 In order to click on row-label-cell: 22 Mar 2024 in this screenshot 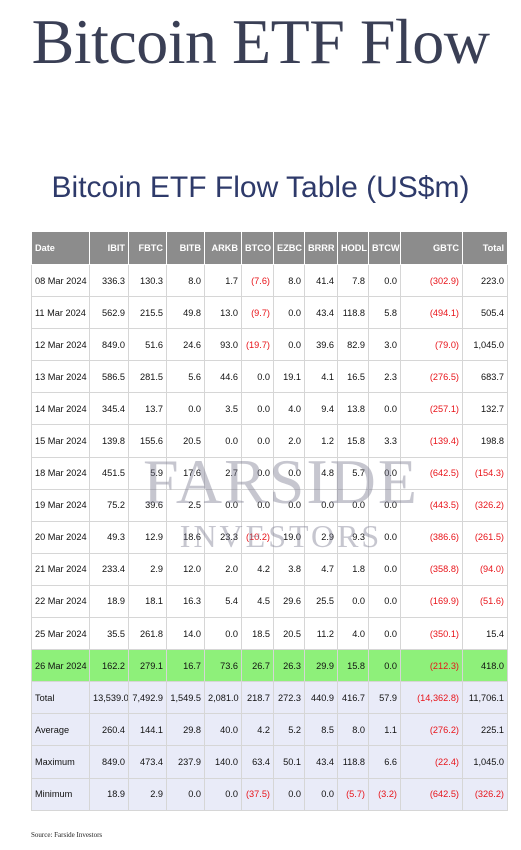, I will do `click(60, 601)`.